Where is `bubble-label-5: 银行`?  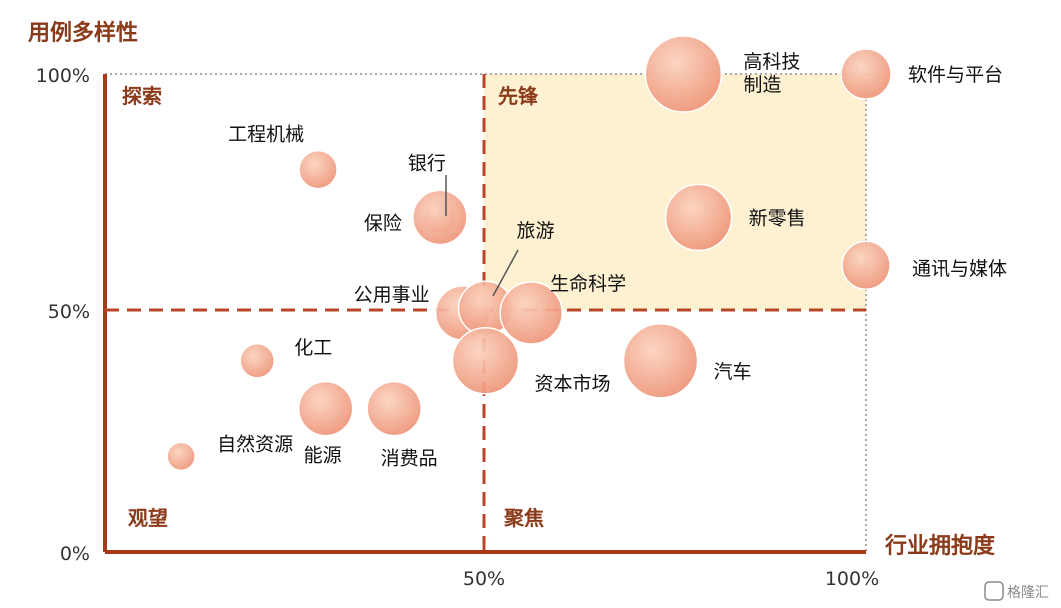
bubble-label-5: 银行 is located at coordinates (427, 163).